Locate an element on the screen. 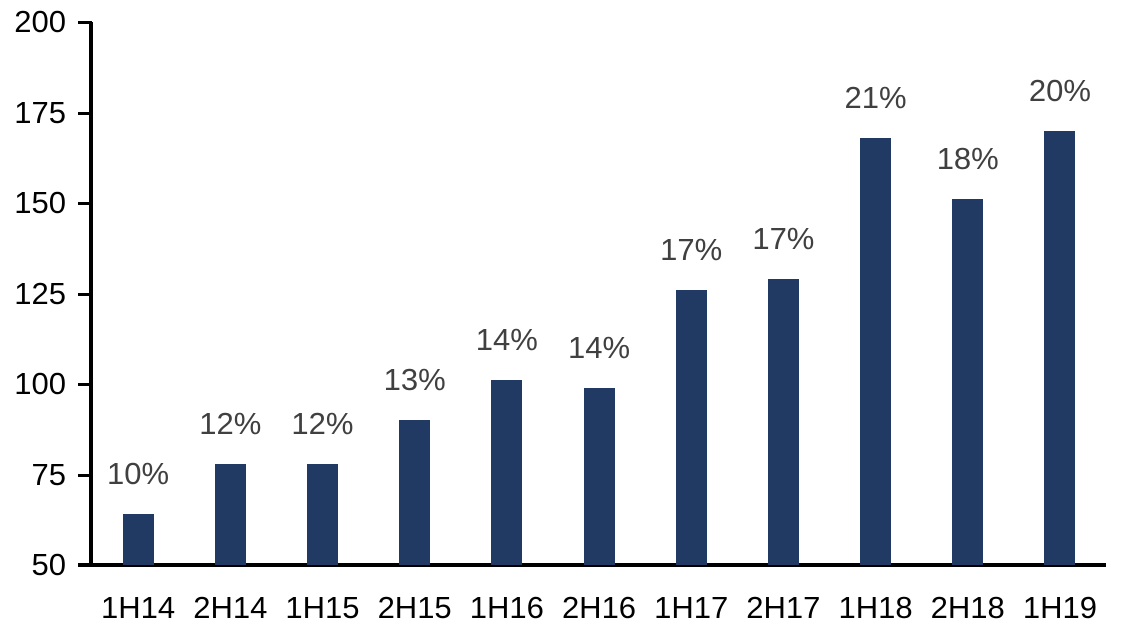 The width and height of the screenshot is (1129, 641). y-axis-tick-label: 175 is located at coordinates (40, 112).